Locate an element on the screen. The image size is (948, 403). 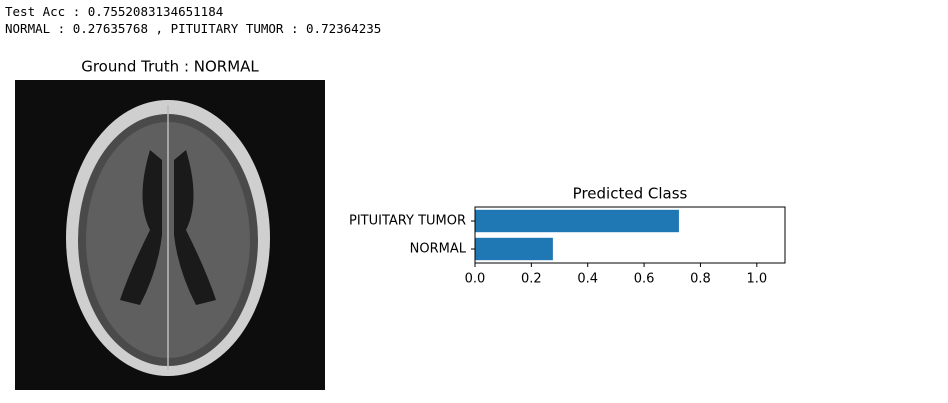
x-tick-label: 0.0 is located at coordinates (475, 279).